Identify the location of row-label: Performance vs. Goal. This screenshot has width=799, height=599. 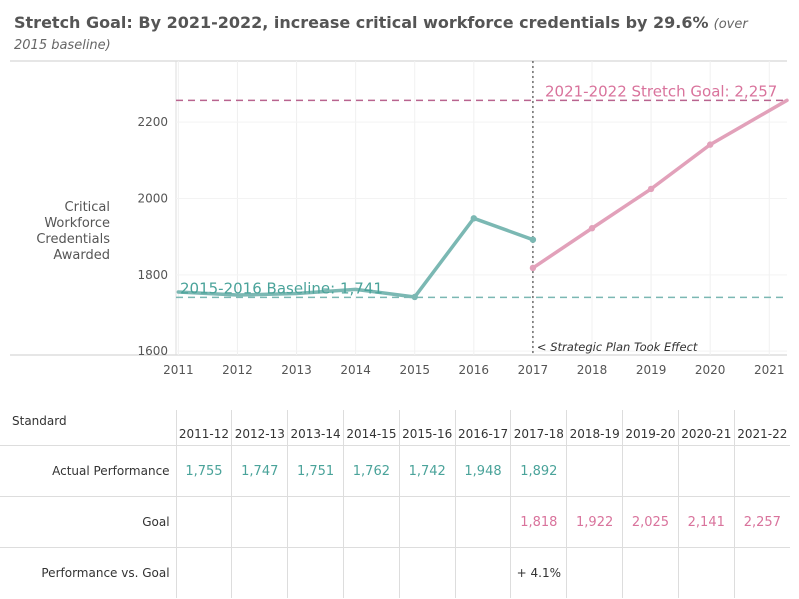
(88, 572).